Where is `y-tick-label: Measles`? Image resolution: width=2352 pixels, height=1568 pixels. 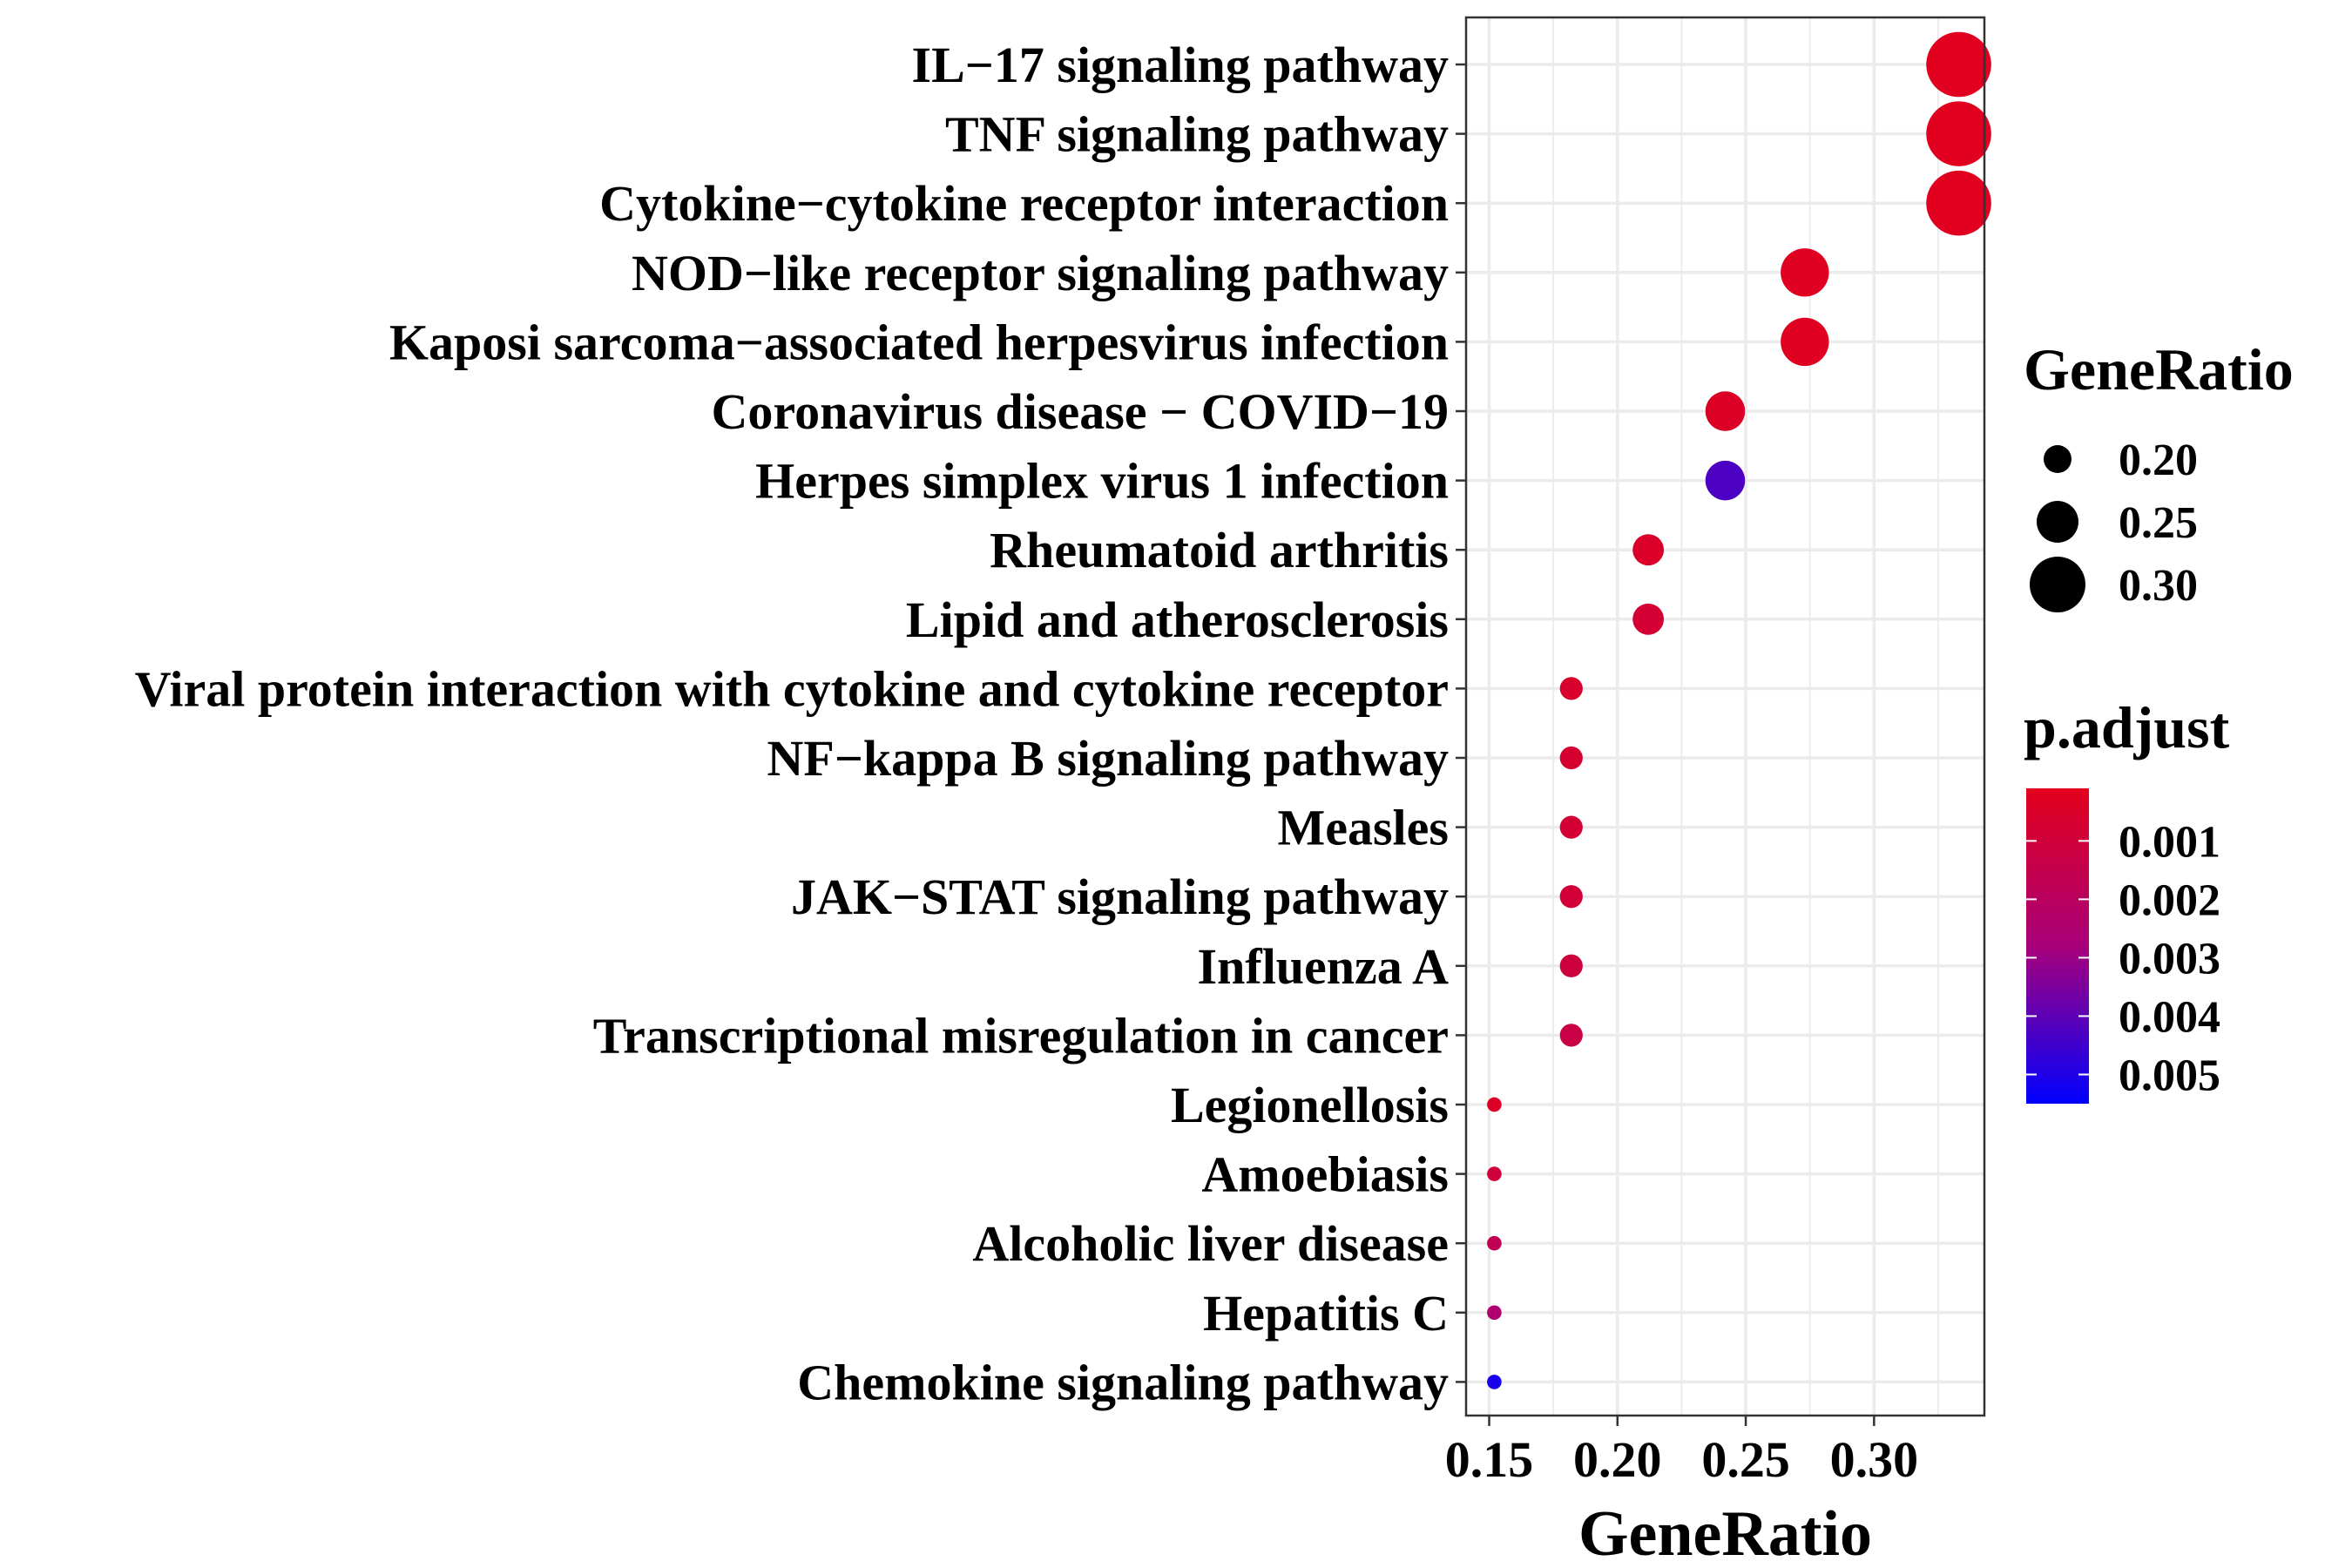
y-tick-label: Measles is located at coordinates (1364, 828).